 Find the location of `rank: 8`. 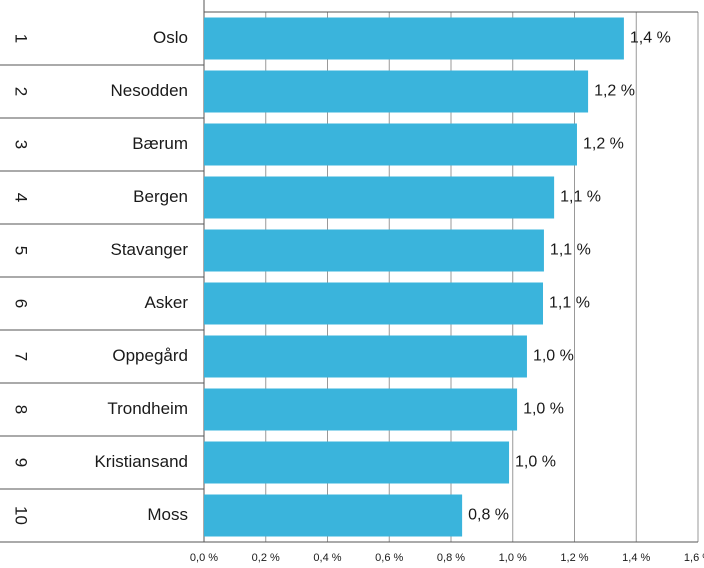

rank: 8 is located at coordinates (21, 409).